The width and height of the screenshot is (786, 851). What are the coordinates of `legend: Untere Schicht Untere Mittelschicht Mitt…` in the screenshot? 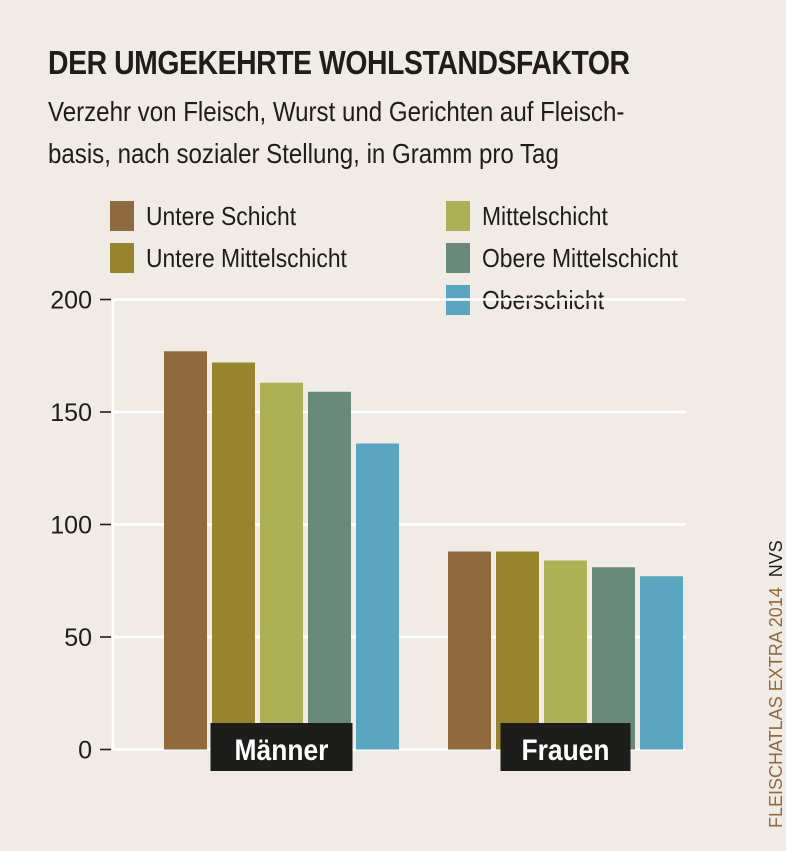 It's located at (440, 258).